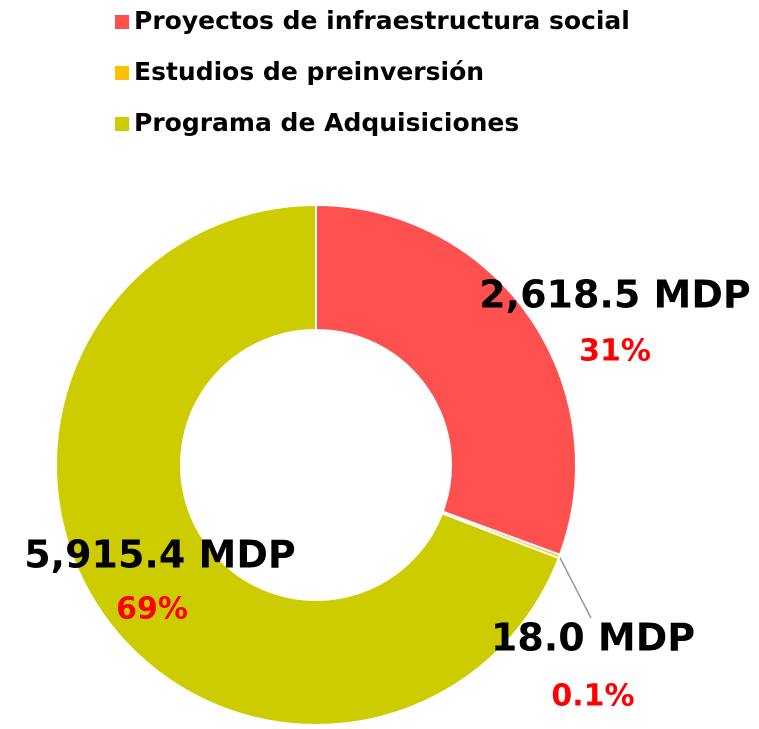 The height and width of the screenshot is (729, 759). What do you see at coordinates (615, 351) in the screenshot?
I see `percent-label: 31%` at bounding box center [615, 351].